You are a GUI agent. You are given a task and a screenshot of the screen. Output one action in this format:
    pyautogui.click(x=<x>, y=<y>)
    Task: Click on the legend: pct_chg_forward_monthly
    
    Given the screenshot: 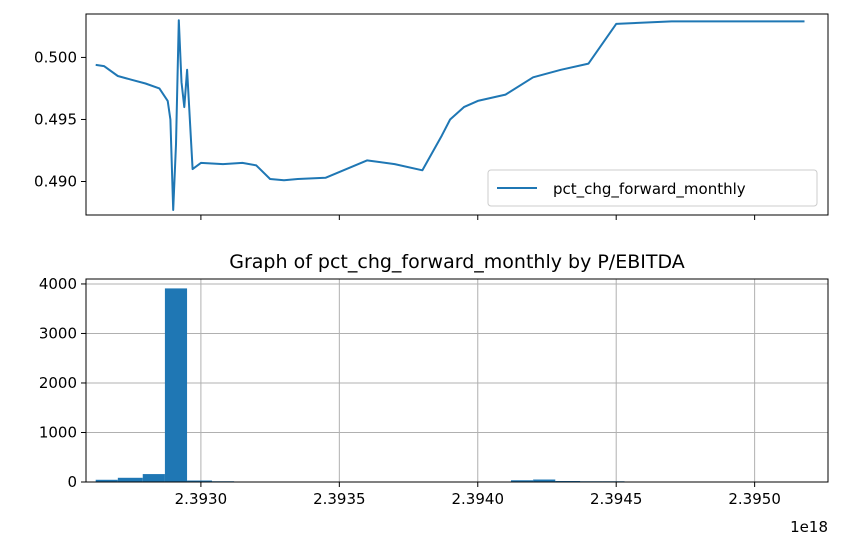 What is the action you would take?
    pyautogui.click(x=652, y=188)
    